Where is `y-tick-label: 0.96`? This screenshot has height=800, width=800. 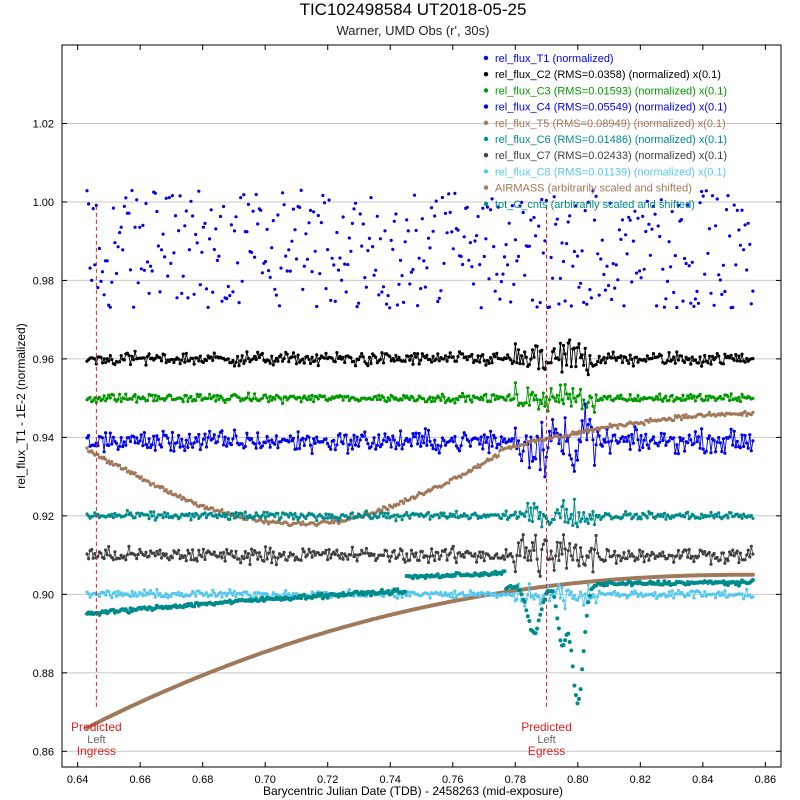 y-tick-label: 0.96 is located at coordinates (43, 360).